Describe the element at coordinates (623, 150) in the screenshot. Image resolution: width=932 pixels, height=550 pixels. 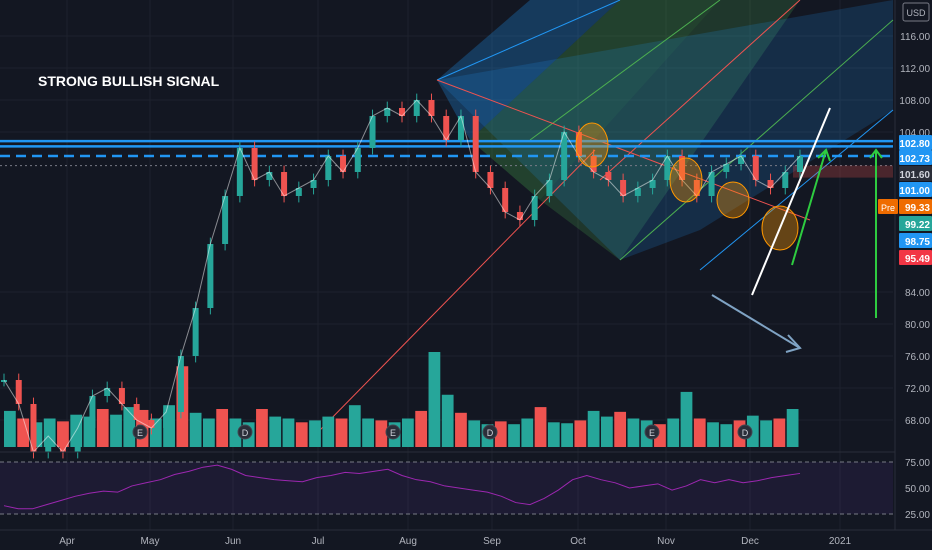
I see `median-line` at that location.